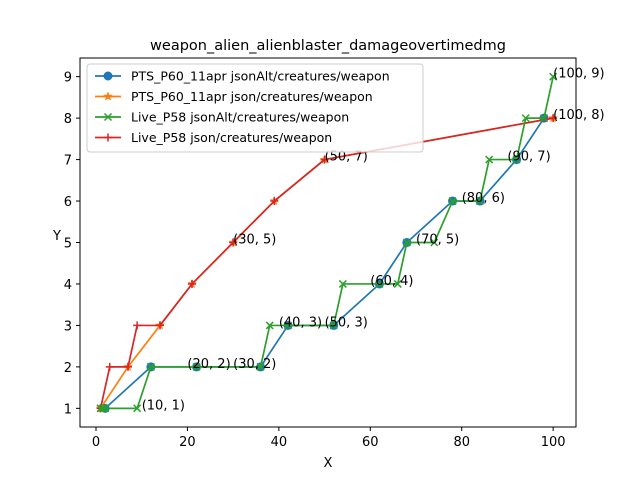 Image resolution: width=640 pixels, height=480 pixels. What do you see at coordinates (461, 442) in the screenshot?
I see `x-tick-label: 80` at bounding box center [461, 442].